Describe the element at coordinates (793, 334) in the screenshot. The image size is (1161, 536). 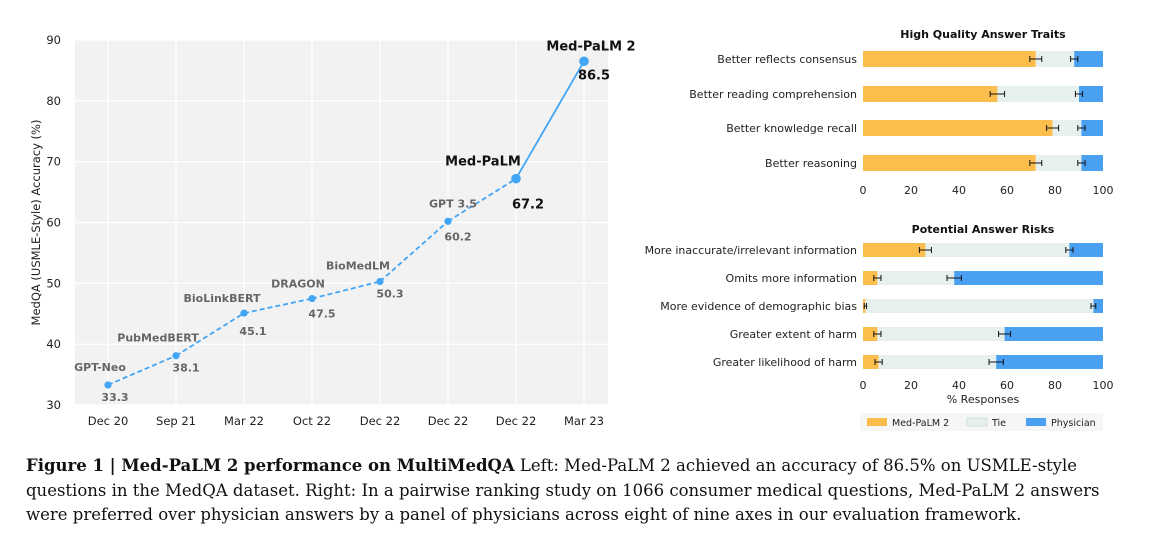
I see `category-label: Greater extent of harm` at that location.